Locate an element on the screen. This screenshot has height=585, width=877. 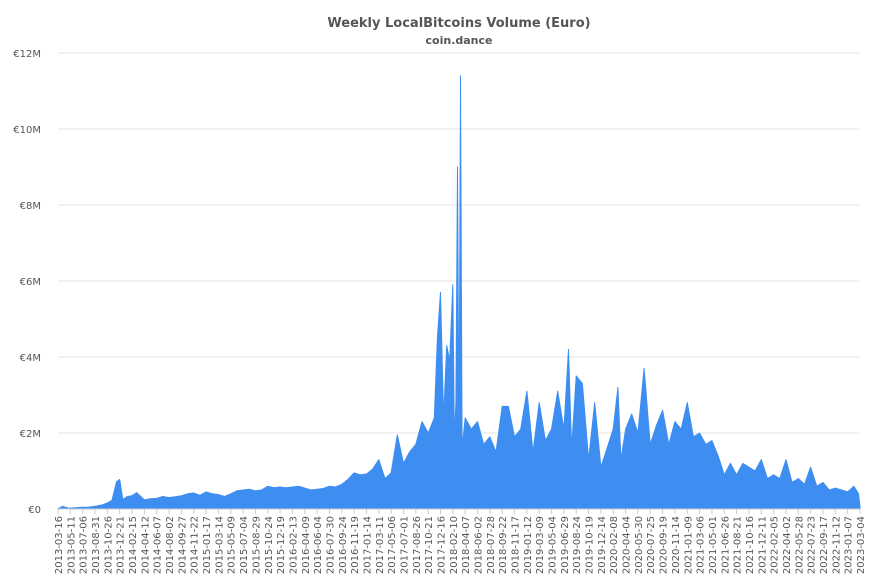
x-tick-label: 2022-04-02 is located at coordinates (787, 545).